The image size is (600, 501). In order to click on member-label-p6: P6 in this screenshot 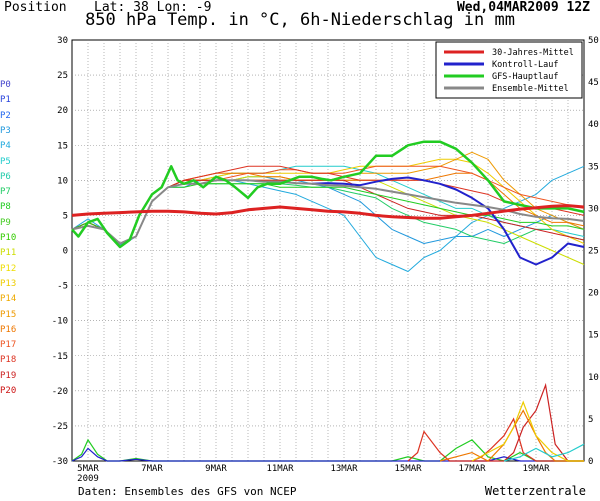, I will do `click(5, 176)`.